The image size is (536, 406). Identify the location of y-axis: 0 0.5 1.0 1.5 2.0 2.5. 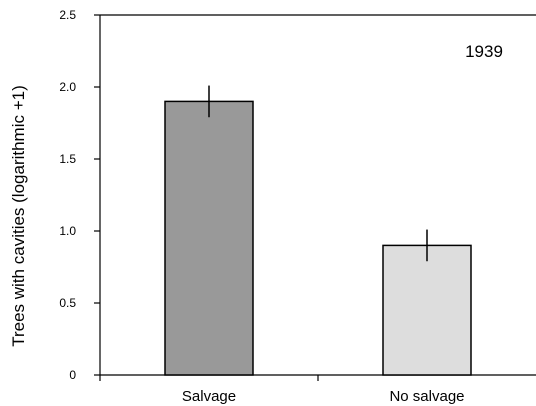
(79, 195).